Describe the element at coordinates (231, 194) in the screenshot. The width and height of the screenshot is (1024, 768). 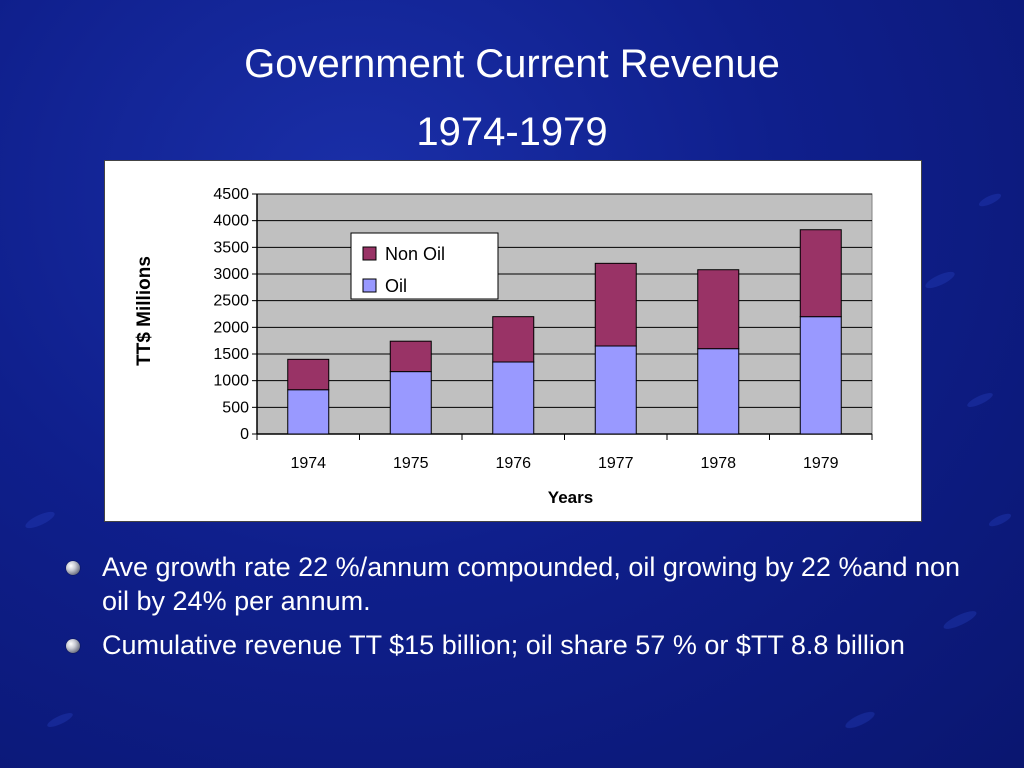
I see `y-tick-label: 4500` at that location.